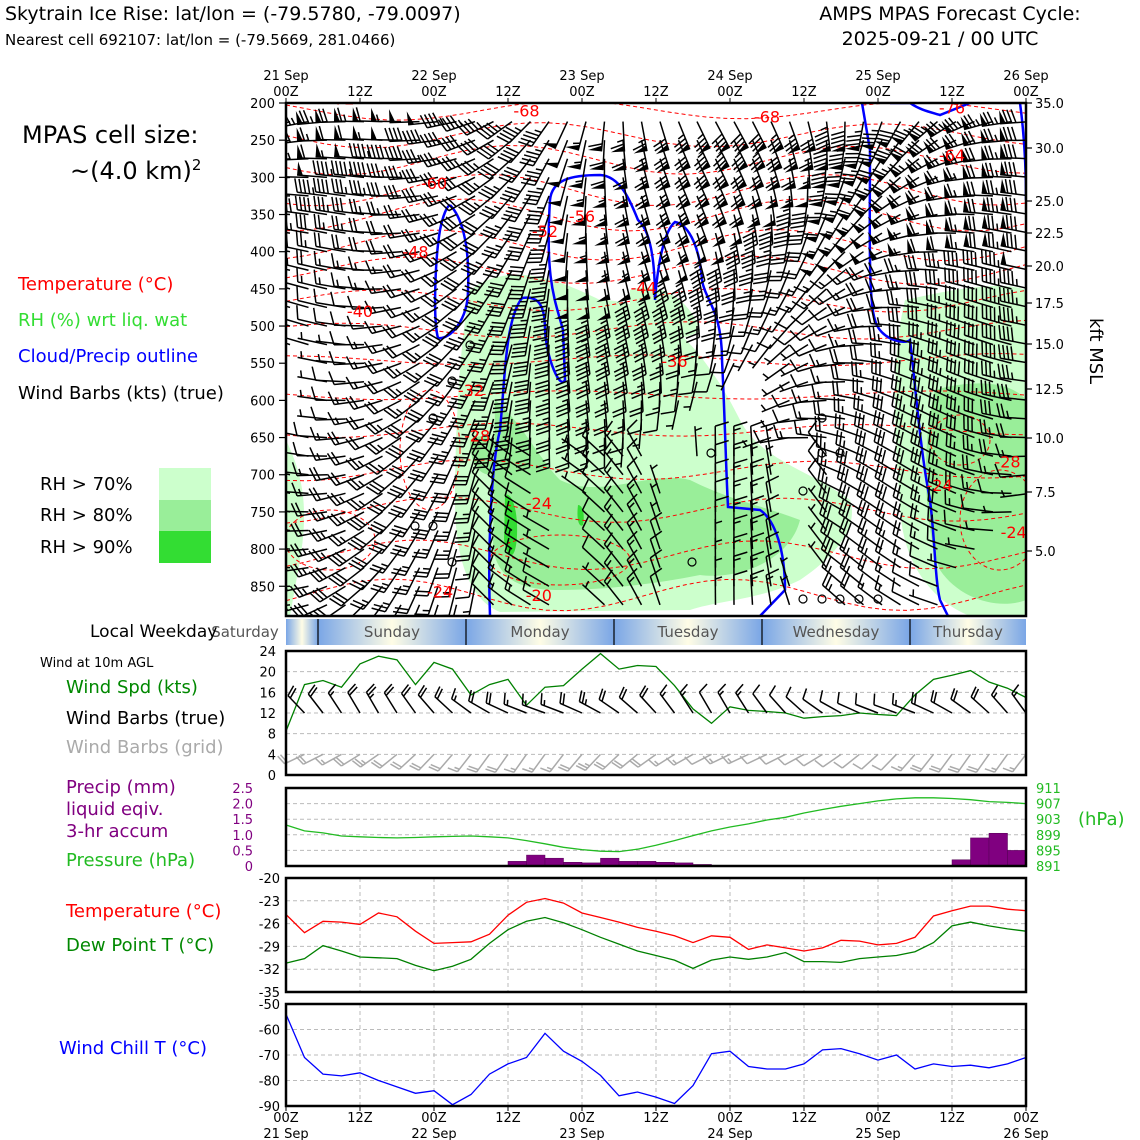  I want to click on surface-barb, so click(335, 698).